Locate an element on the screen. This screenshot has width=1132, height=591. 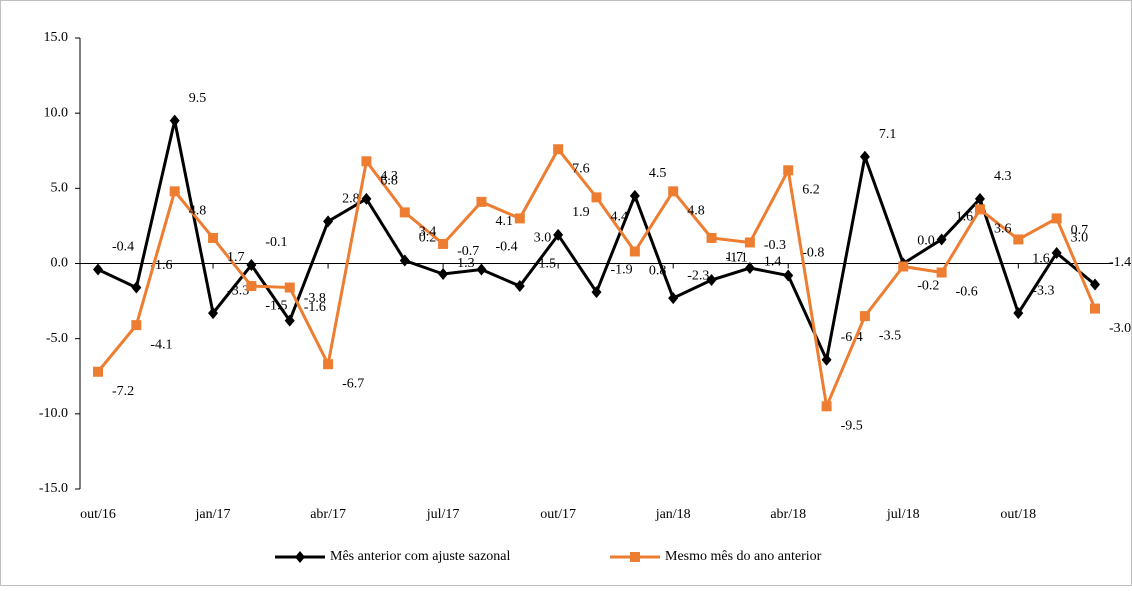
data-label: -1.1 is located at coordinates (737, 257).